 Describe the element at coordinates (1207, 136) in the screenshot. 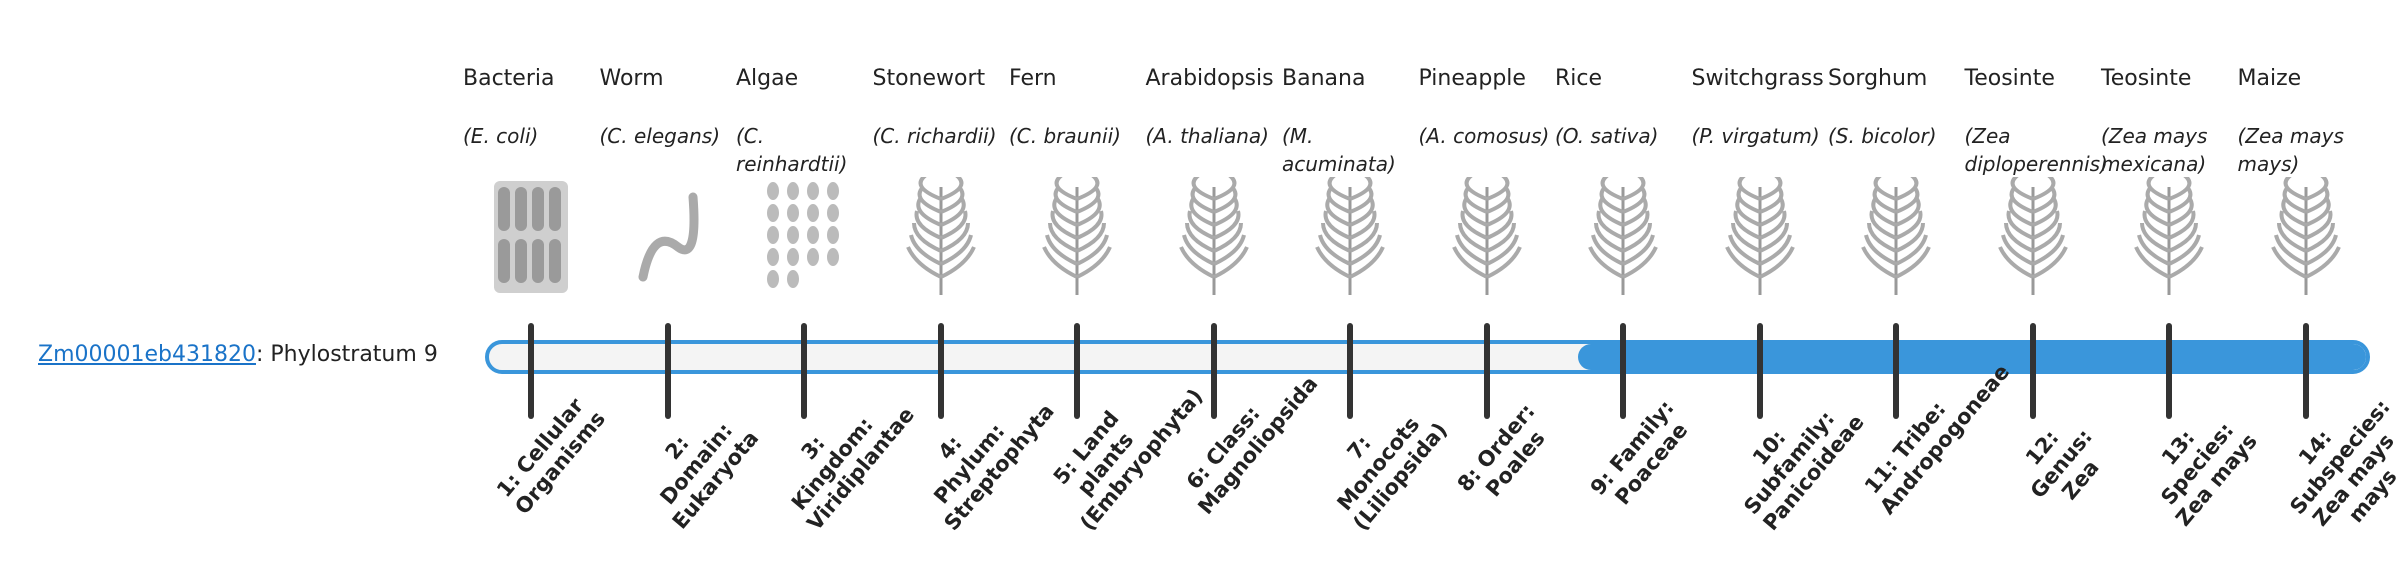

I see `species-name: (A. thaliana)` at that location.